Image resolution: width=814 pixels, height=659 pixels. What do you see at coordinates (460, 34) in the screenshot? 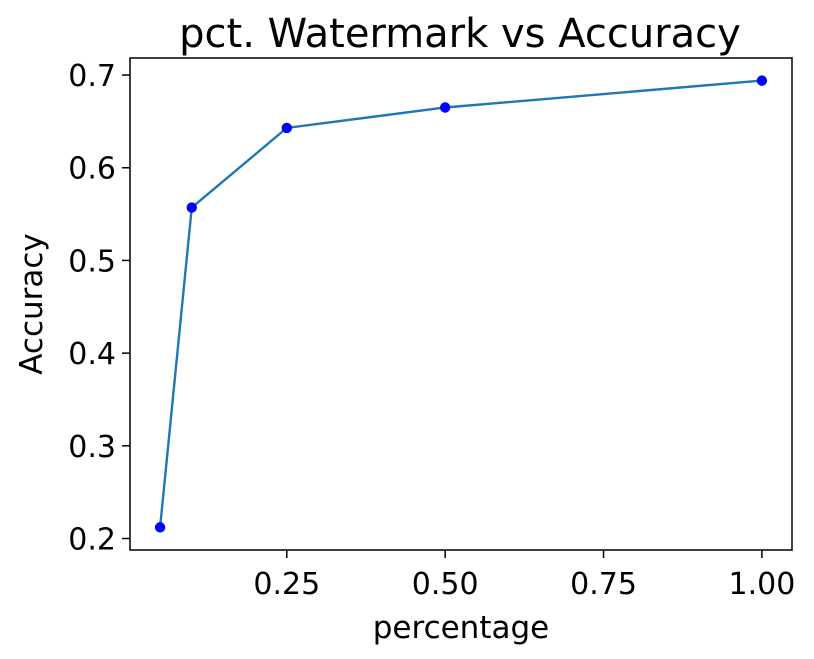
I see `chart-title: pct. Watermark vs Accuracy` at bounding box center [460, 34].